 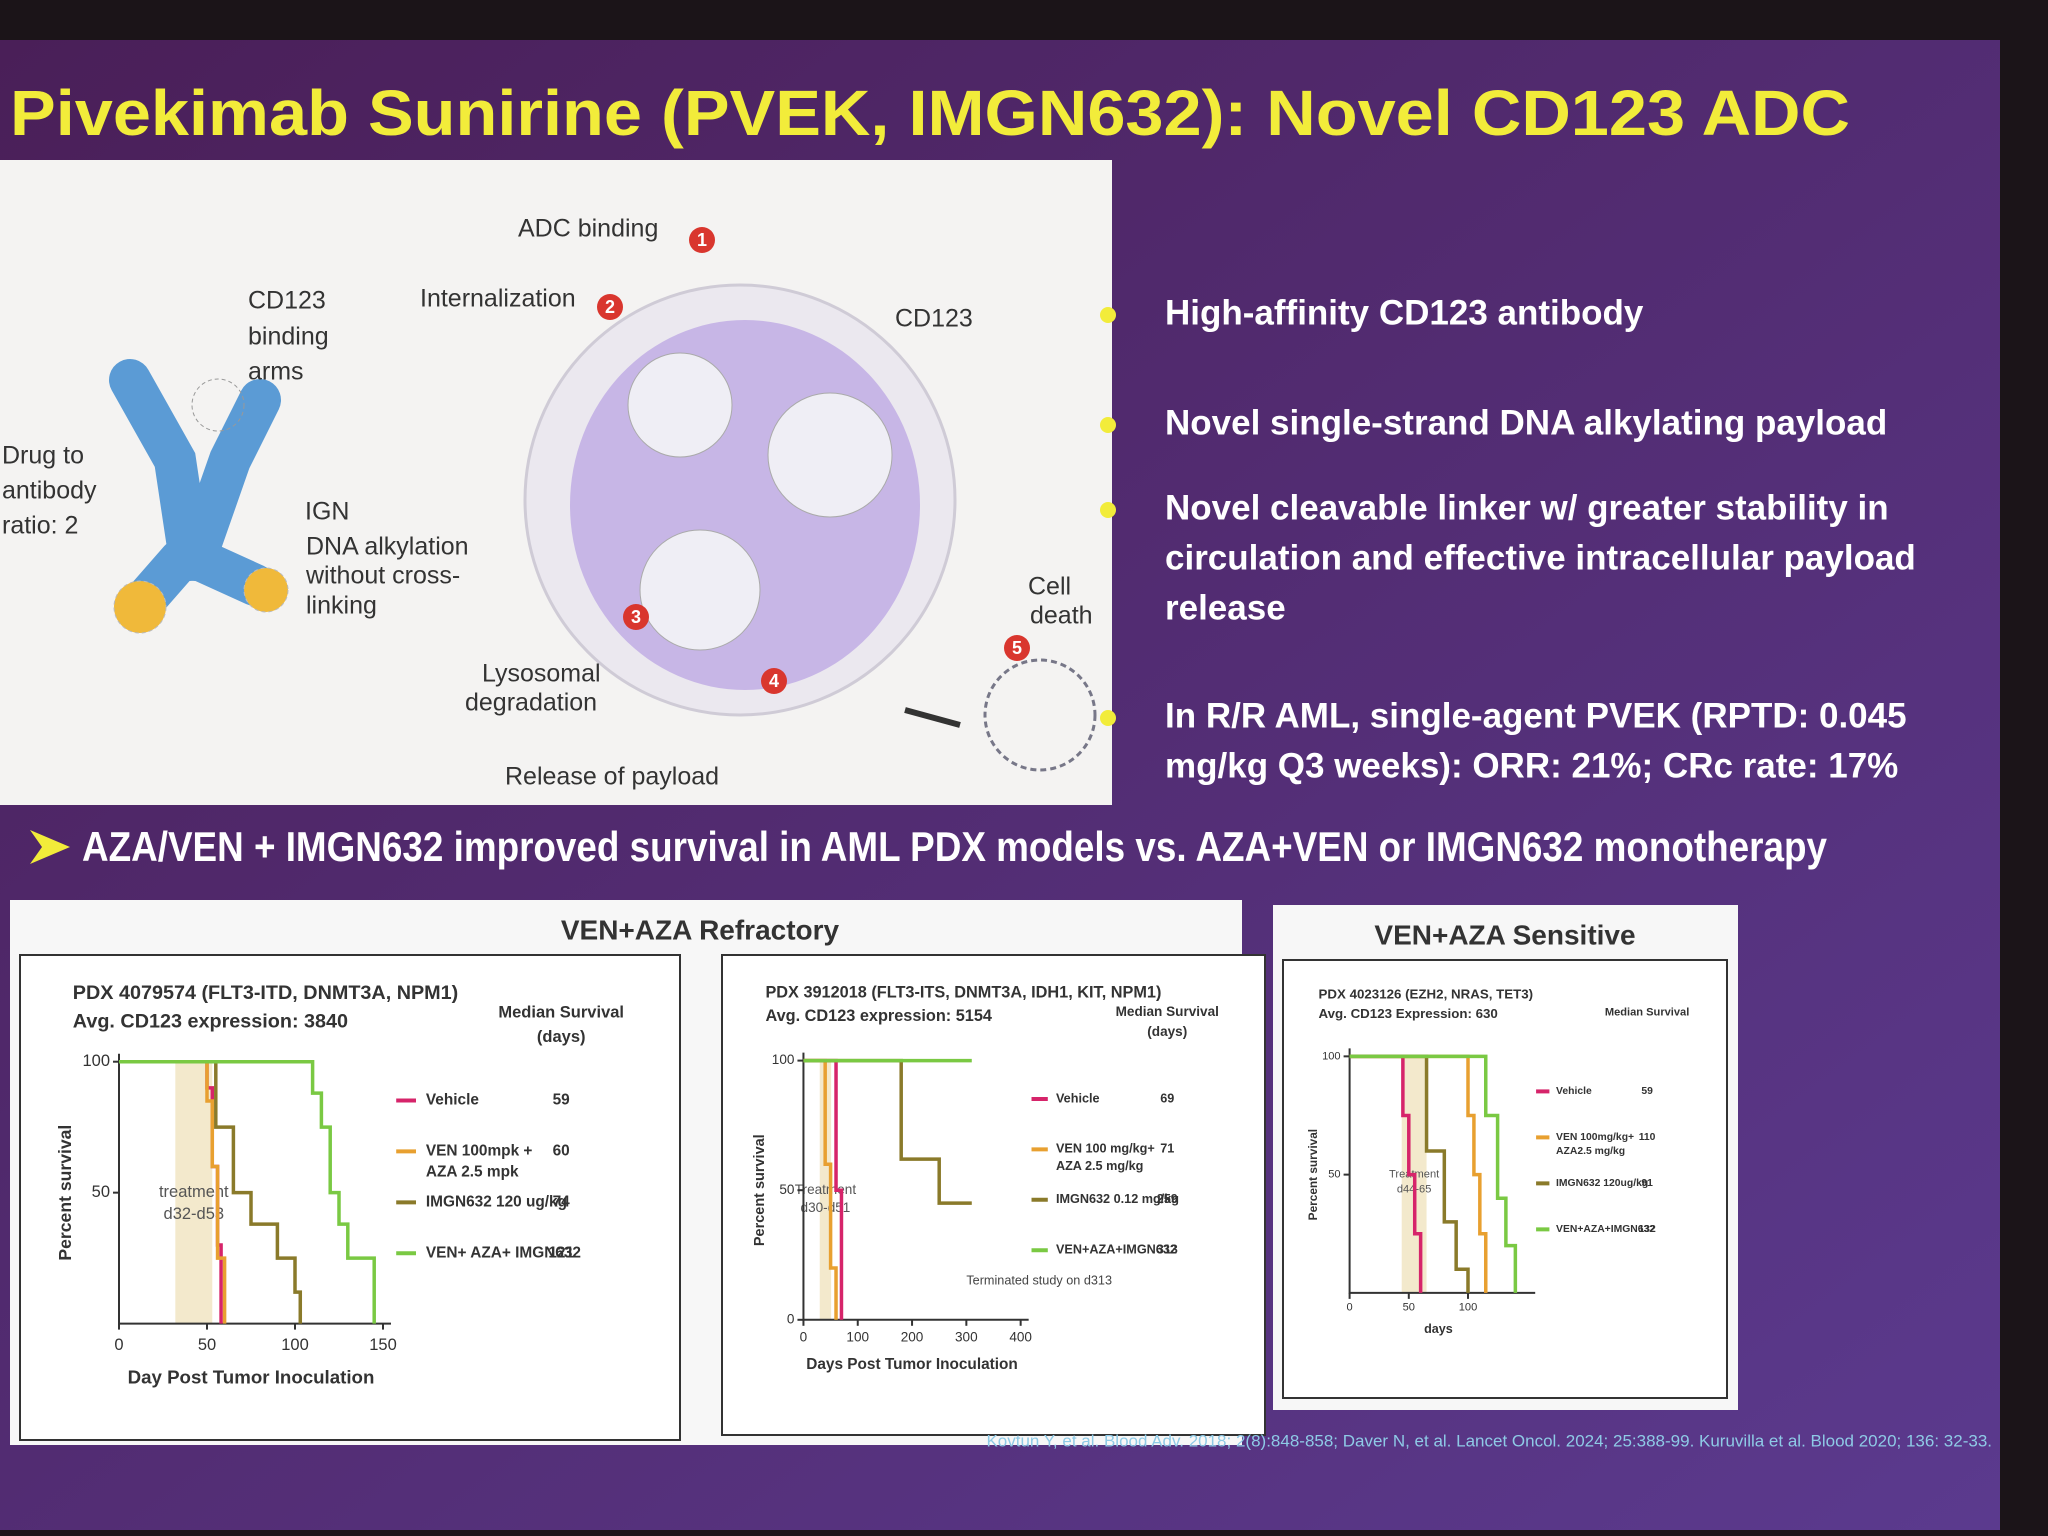 I want to click on dar-label: Drug to, so click(x=43, y=456).